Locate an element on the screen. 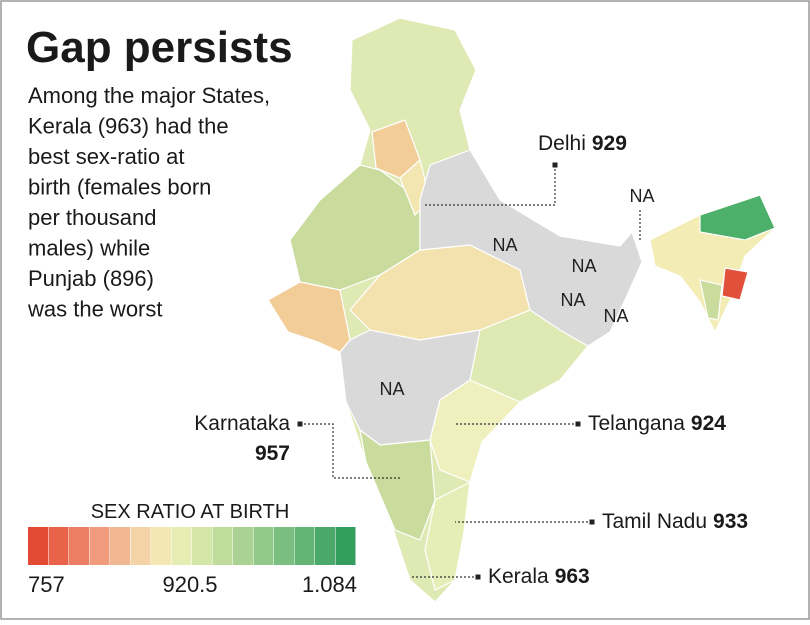  callout-value: 963 is located at coordinates (572, 576).